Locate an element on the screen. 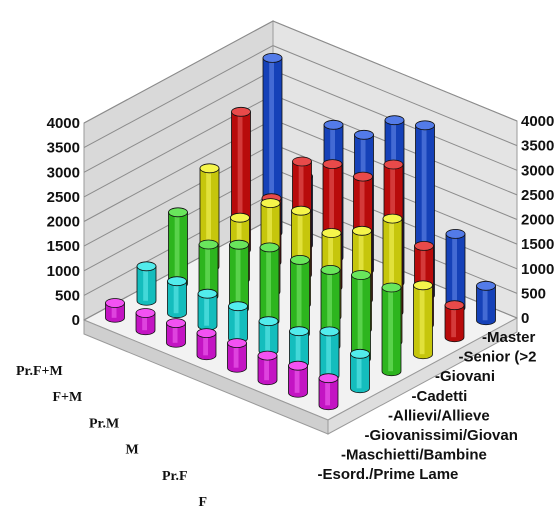 Image resolution: width=554 pixels, height=531 pixels. y-tick-label-left: 4000 is located at coordinates (63, 123).